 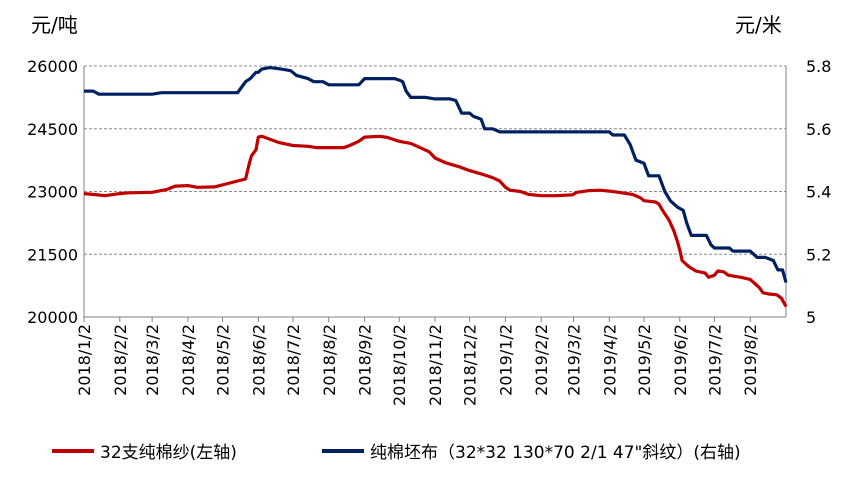 What do you see at coordinates (52, 129) in the screenshot?
I see `left-axis-tick-label: 24500` at bounding box center [52, 129].